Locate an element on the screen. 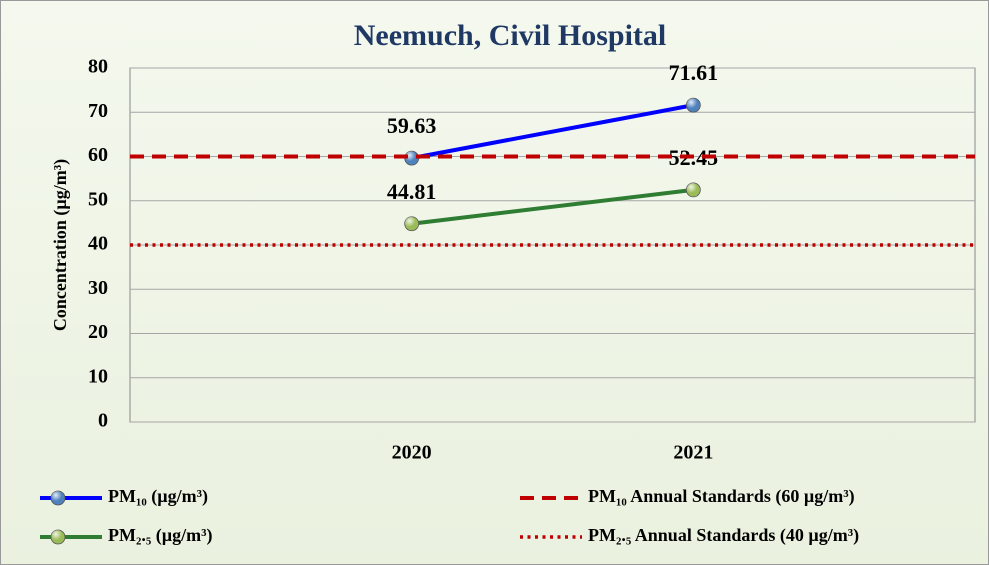  legend-label: PM₁₀ (µg/m³) is located at coordinates (158, 496).